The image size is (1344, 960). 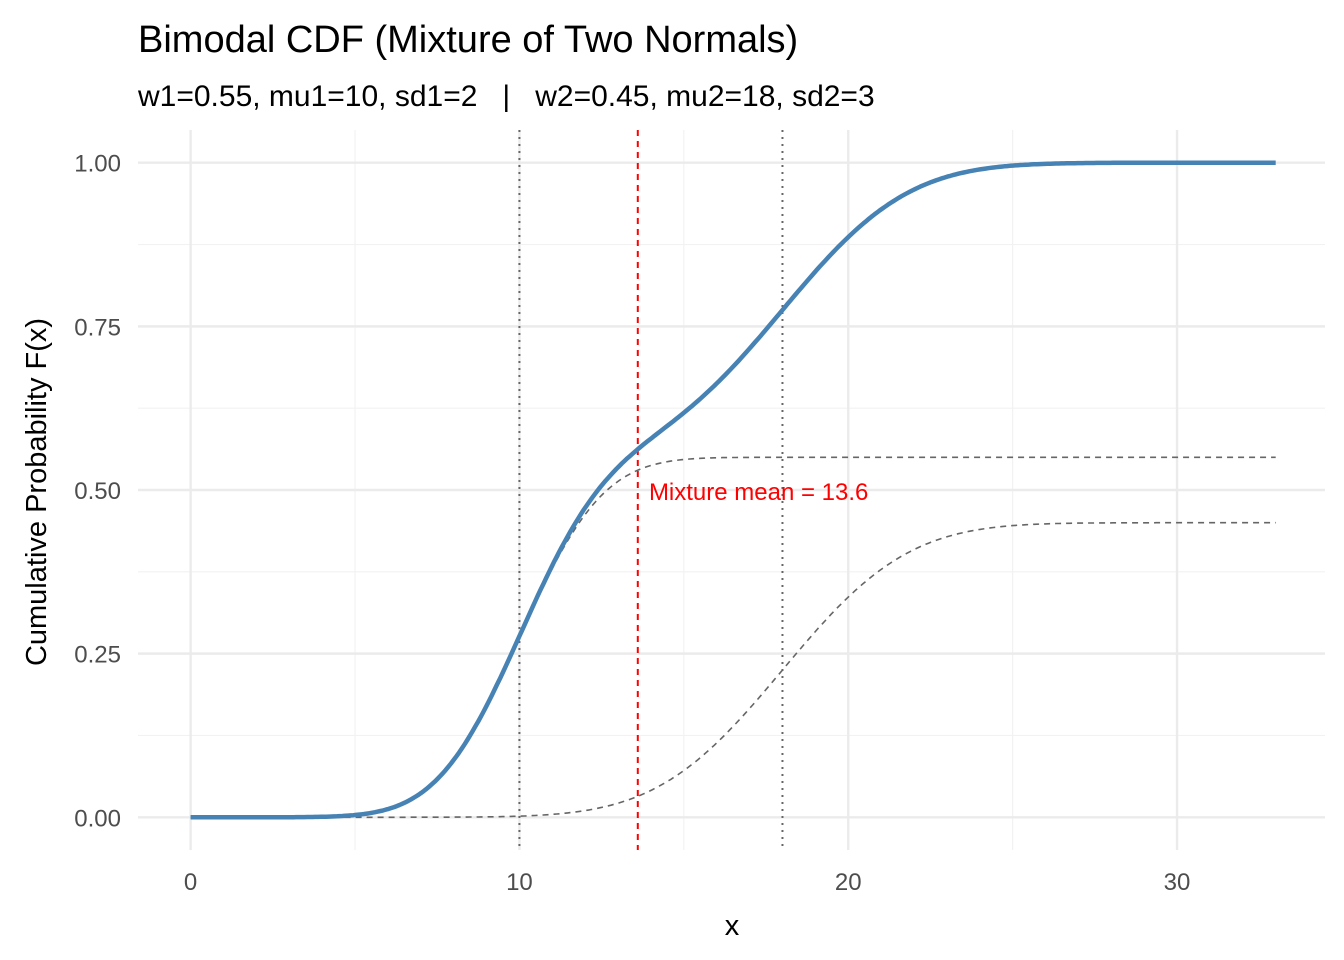 What do you see at coordinates (97, 491) in the screenshot?
I see `y-tick-label: 0.50` at bounding box center [97, 491].